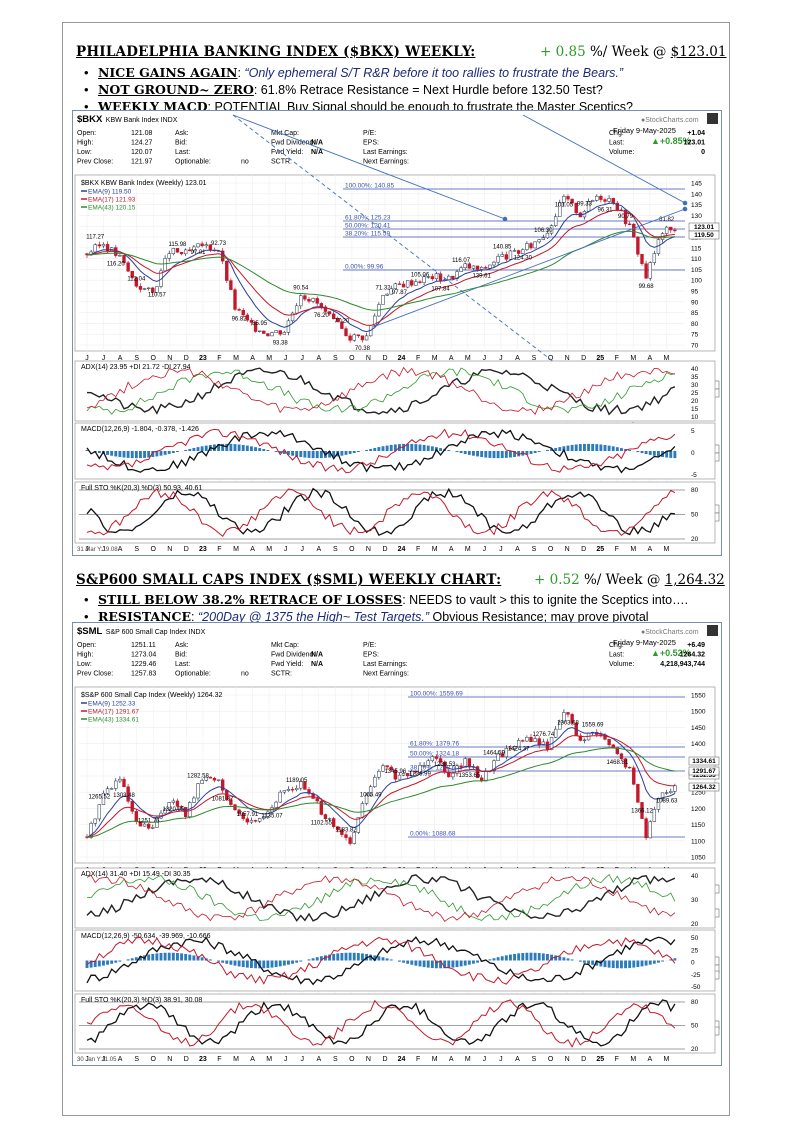  What do you see at coordinates (534, 1059) in the screenshot?
I see `month-label: S` at bounding box center [534, 1059].